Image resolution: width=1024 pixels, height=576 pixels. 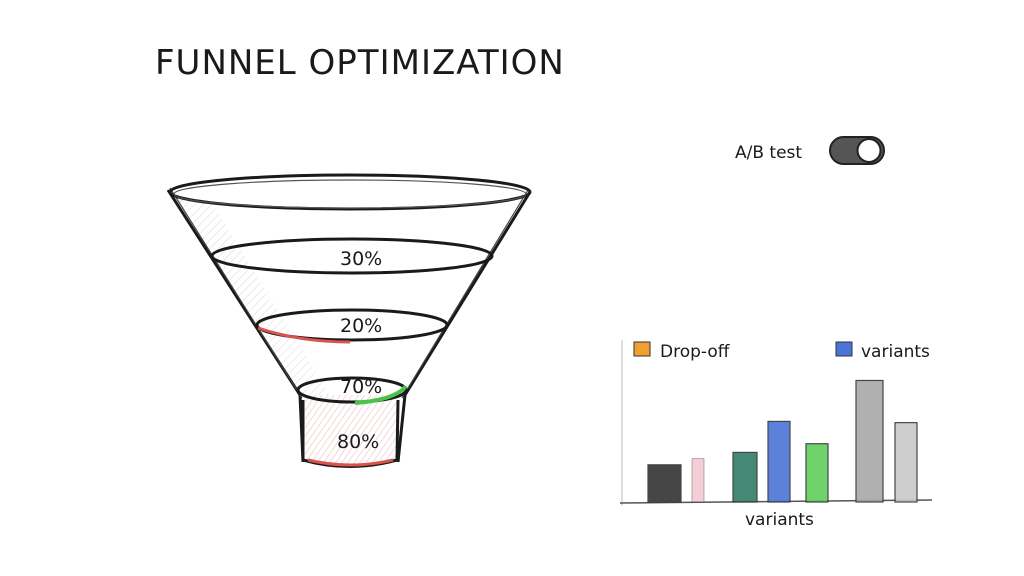 What do you see at coordinates (360, 63) in the screenshot?
I see `page-title: FUNNEL OPTIMIZATION` at bounding box center [360, 63].